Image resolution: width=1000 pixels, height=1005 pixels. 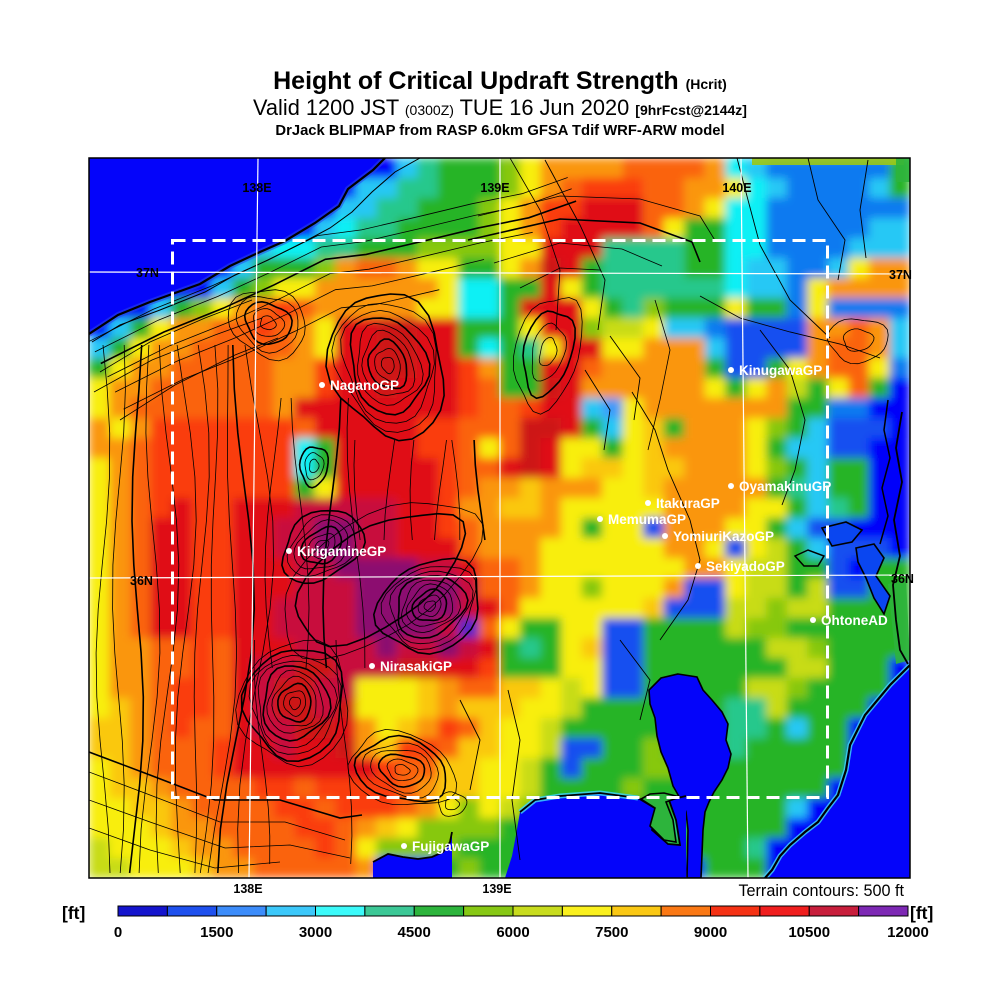 What do you see at coordinates (647, 519) in the screenshot?
I see `svg-text: MemumaGP` at bounding box center [647, 519].